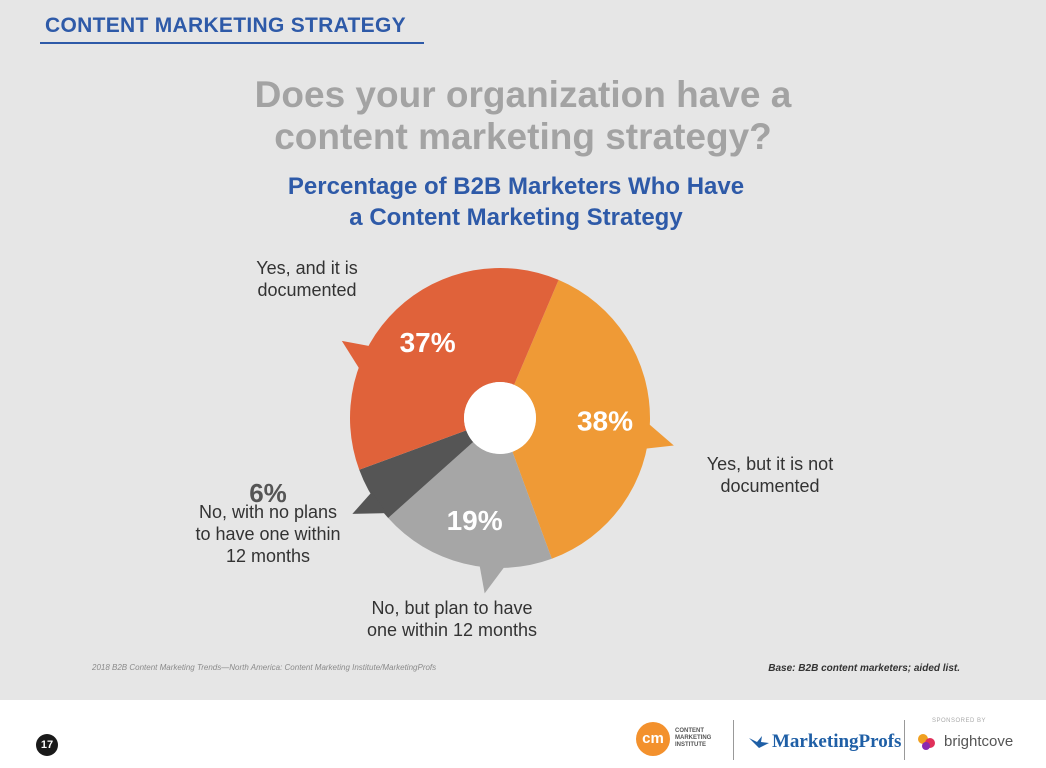 The image size is (1046, 768). I want to click on slice-category-label: No, with no plans, so click(268, 512).